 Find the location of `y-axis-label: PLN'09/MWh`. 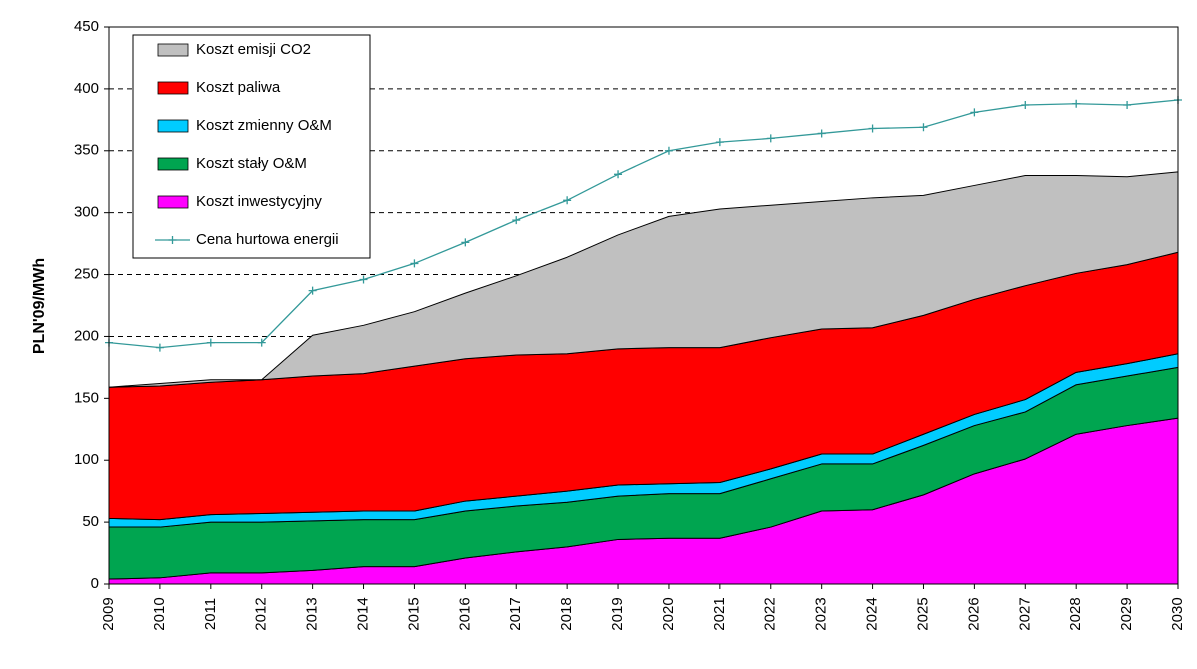

y-axis-label: PLN'09/MWh is located at coordinates (39, 306).